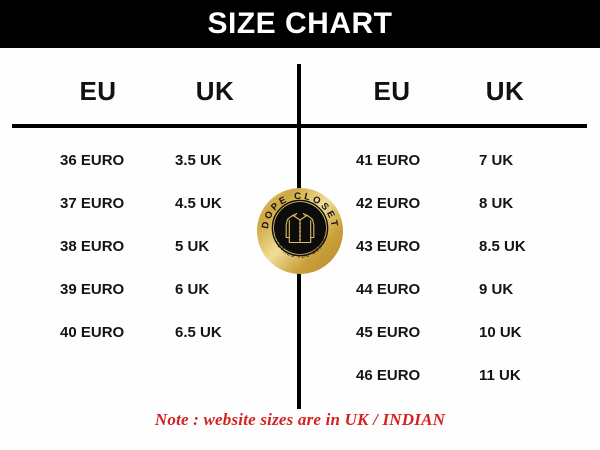 The width and height of the screenshot is (600, 450). Describe the element at coordinates (496, 289) in the screenshot. I see `cell-uk: 9 UK` at that location.